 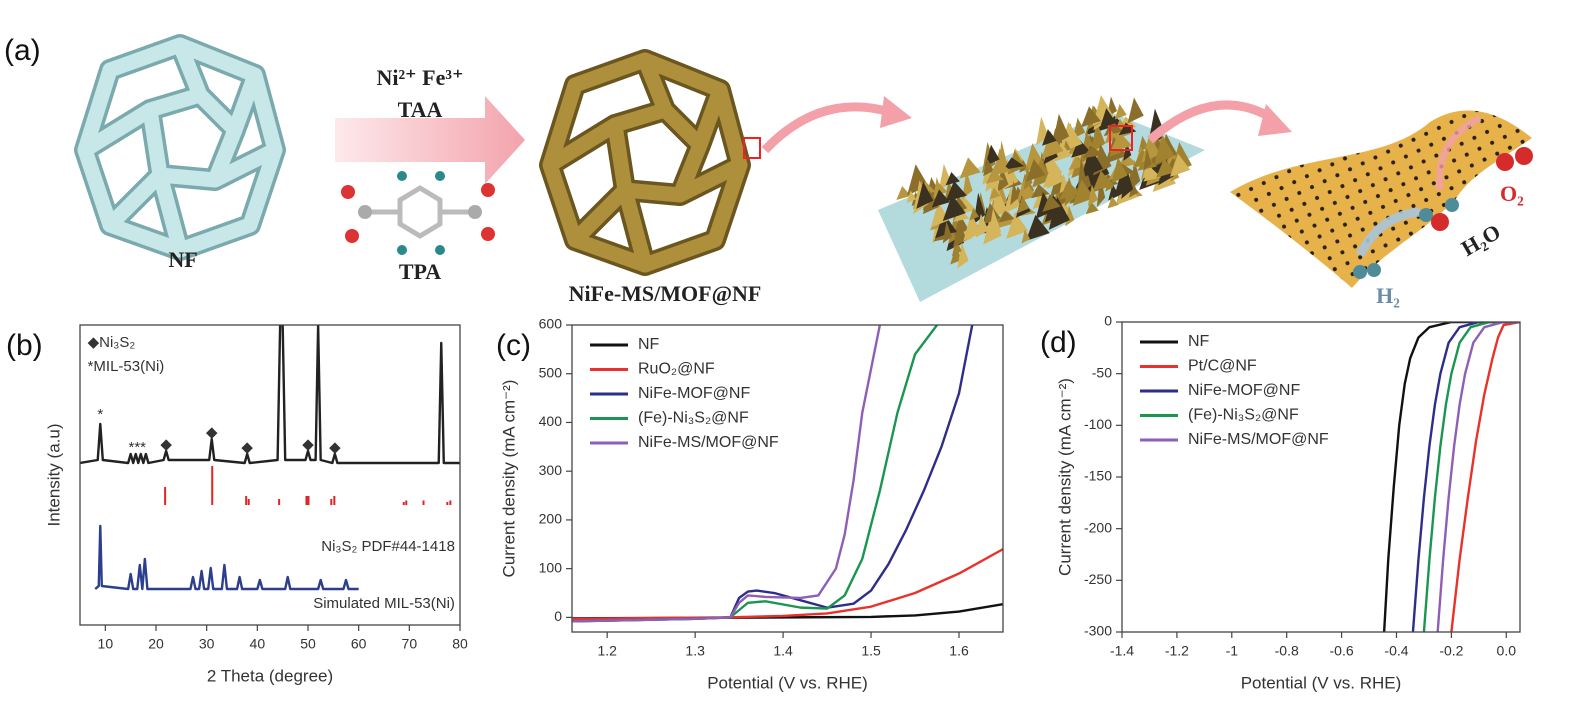 I want to click on h2o-label: H₂O, so click(x=1481, y=240).